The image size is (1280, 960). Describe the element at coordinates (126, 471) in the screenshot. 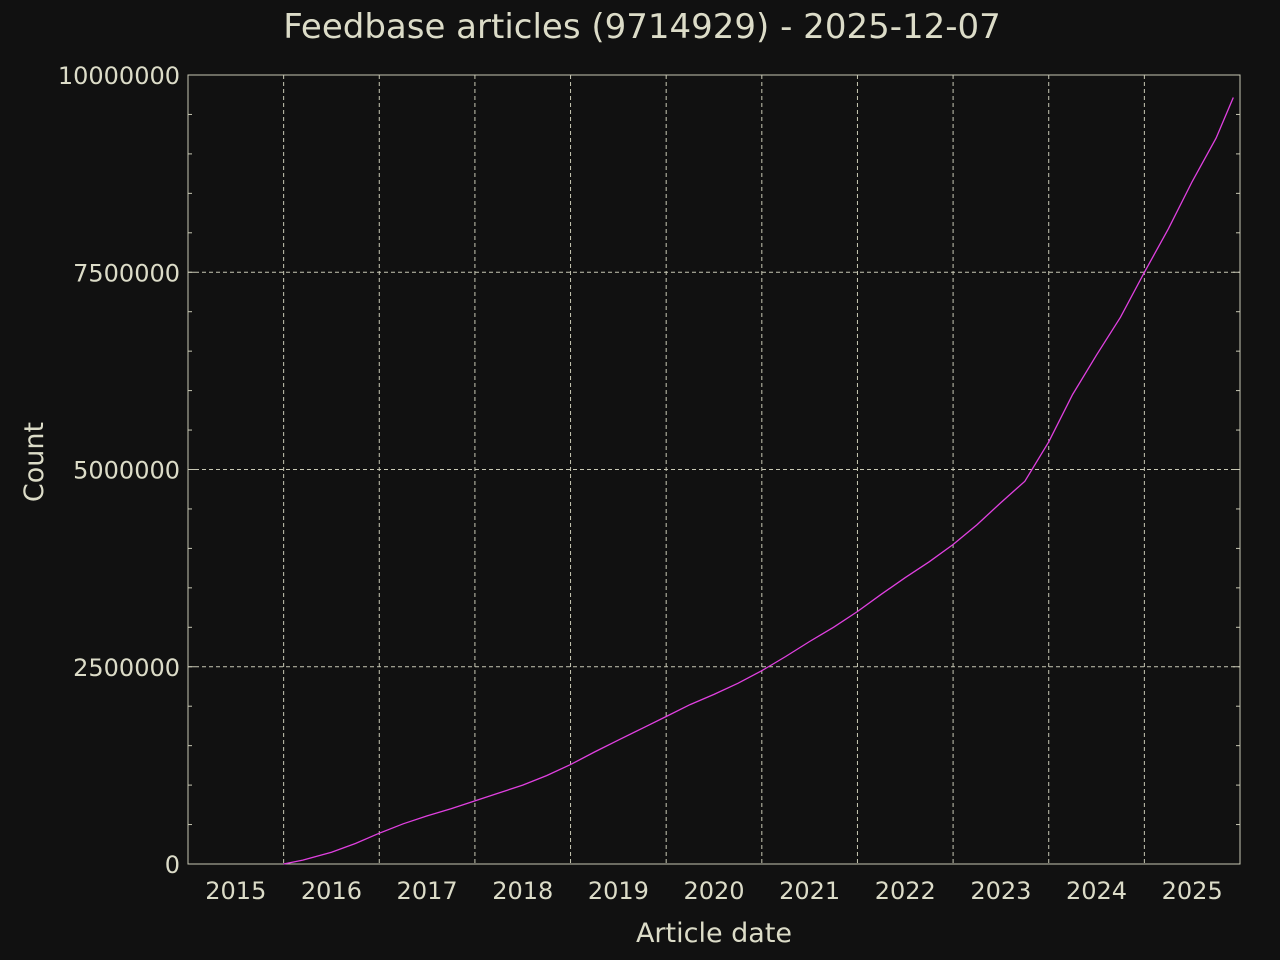

I see `y-tick-label: 5000000` at that location.